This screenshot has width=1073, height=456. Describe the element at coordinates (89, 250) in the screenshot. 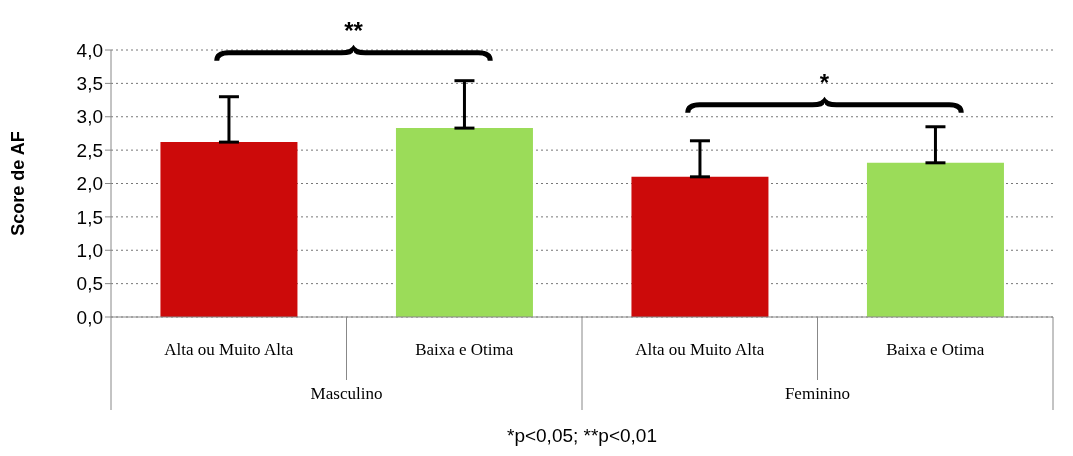

I see `y-tick-label: 1,0` at that location.